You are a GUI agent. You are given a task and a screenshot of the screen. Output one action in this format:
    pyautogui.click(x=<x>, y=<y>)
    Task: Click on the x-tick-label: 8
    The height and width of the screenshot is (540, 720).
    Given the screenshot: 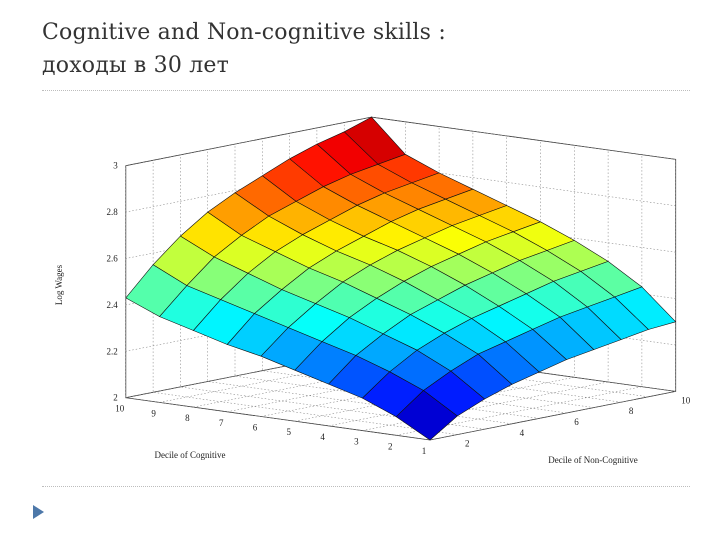 What is the action you would take?
    pyautogui.click(x=187, y=418)
    